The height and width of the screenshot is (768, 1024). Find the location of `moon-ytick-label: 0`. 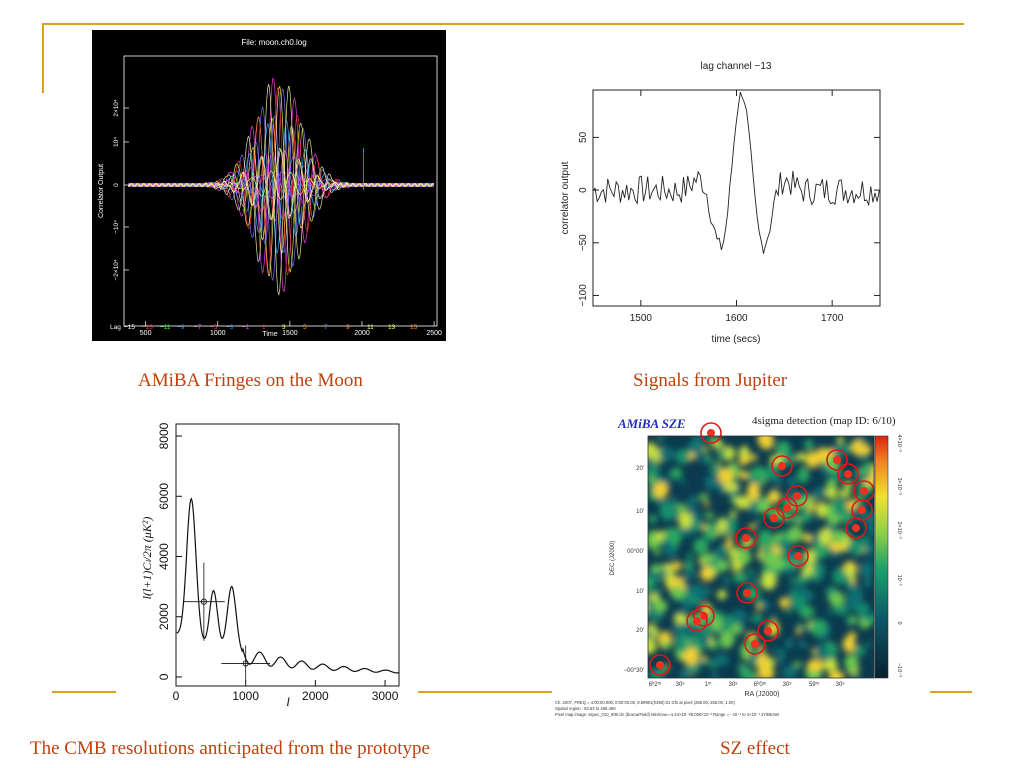

moon-ytick-label: 0 is located at coordinates (116, 185).